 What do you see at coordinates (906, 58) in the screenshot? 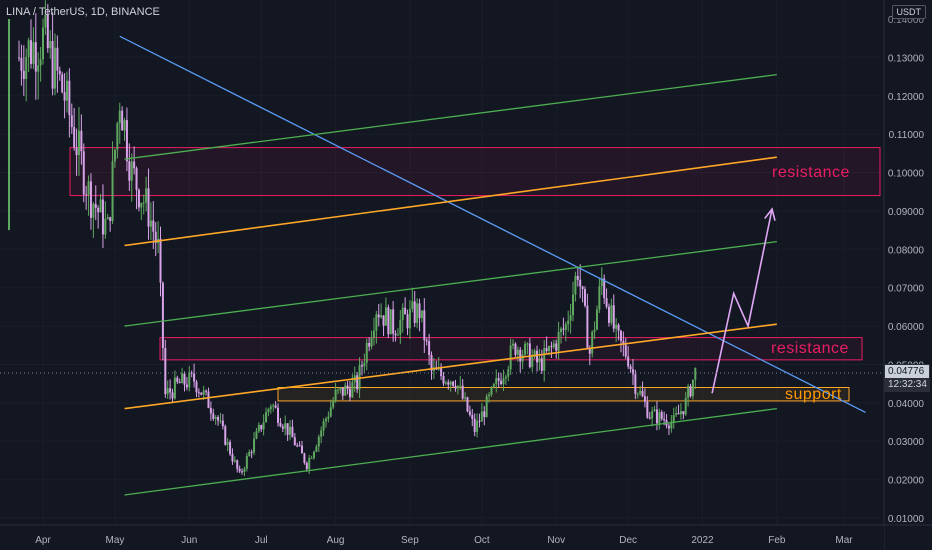
I see `y-tick-label: 0.13000` at bounding box center [906, 58].